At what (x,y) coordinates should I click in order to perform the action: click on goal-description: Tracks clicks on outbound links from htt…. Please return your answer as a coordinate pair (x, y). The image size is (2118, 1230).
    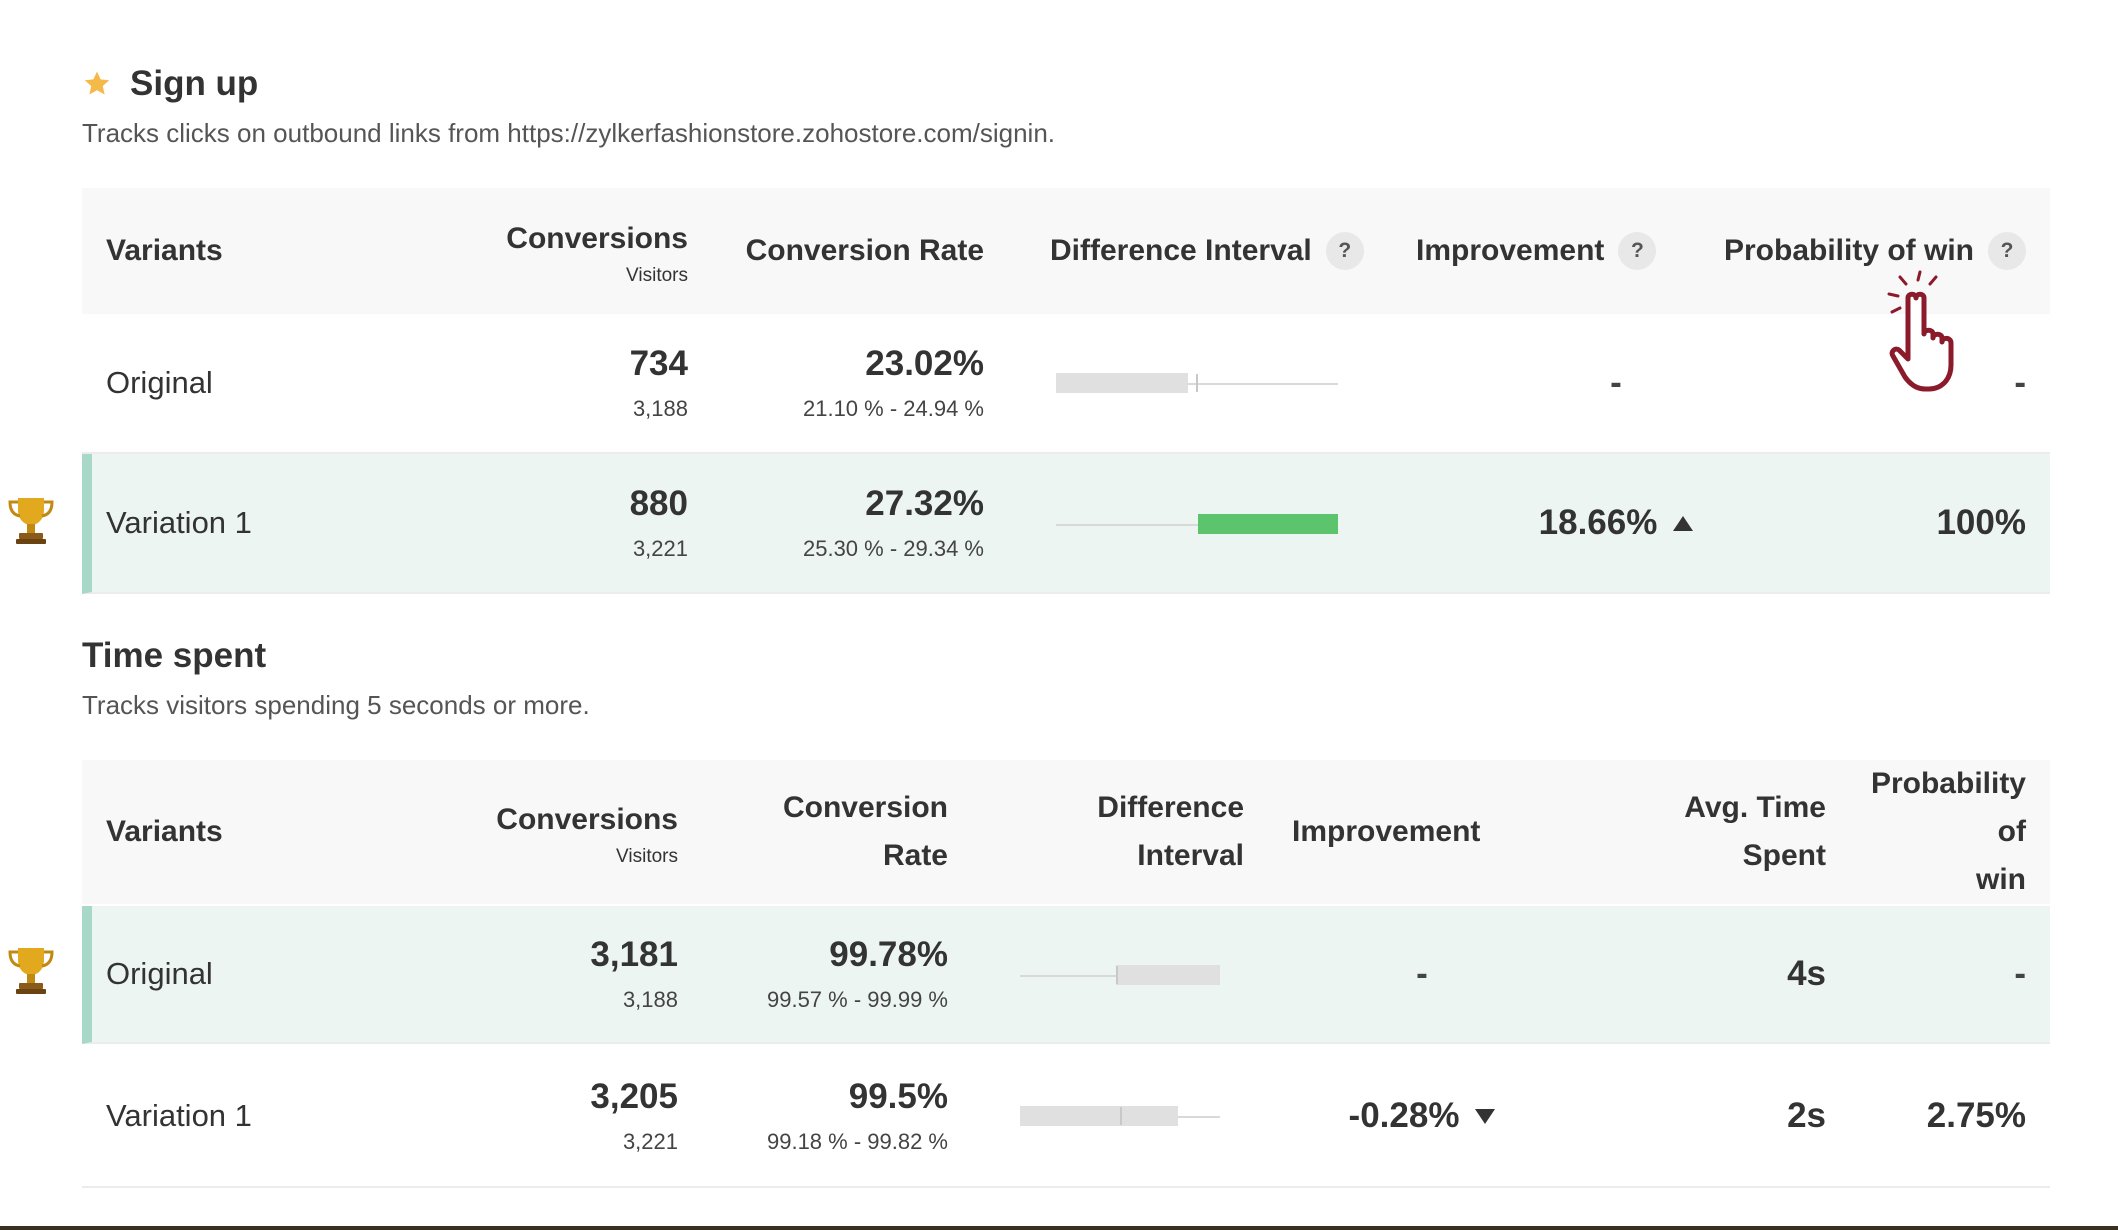
    Looking at the image, I should click on (569, 133).